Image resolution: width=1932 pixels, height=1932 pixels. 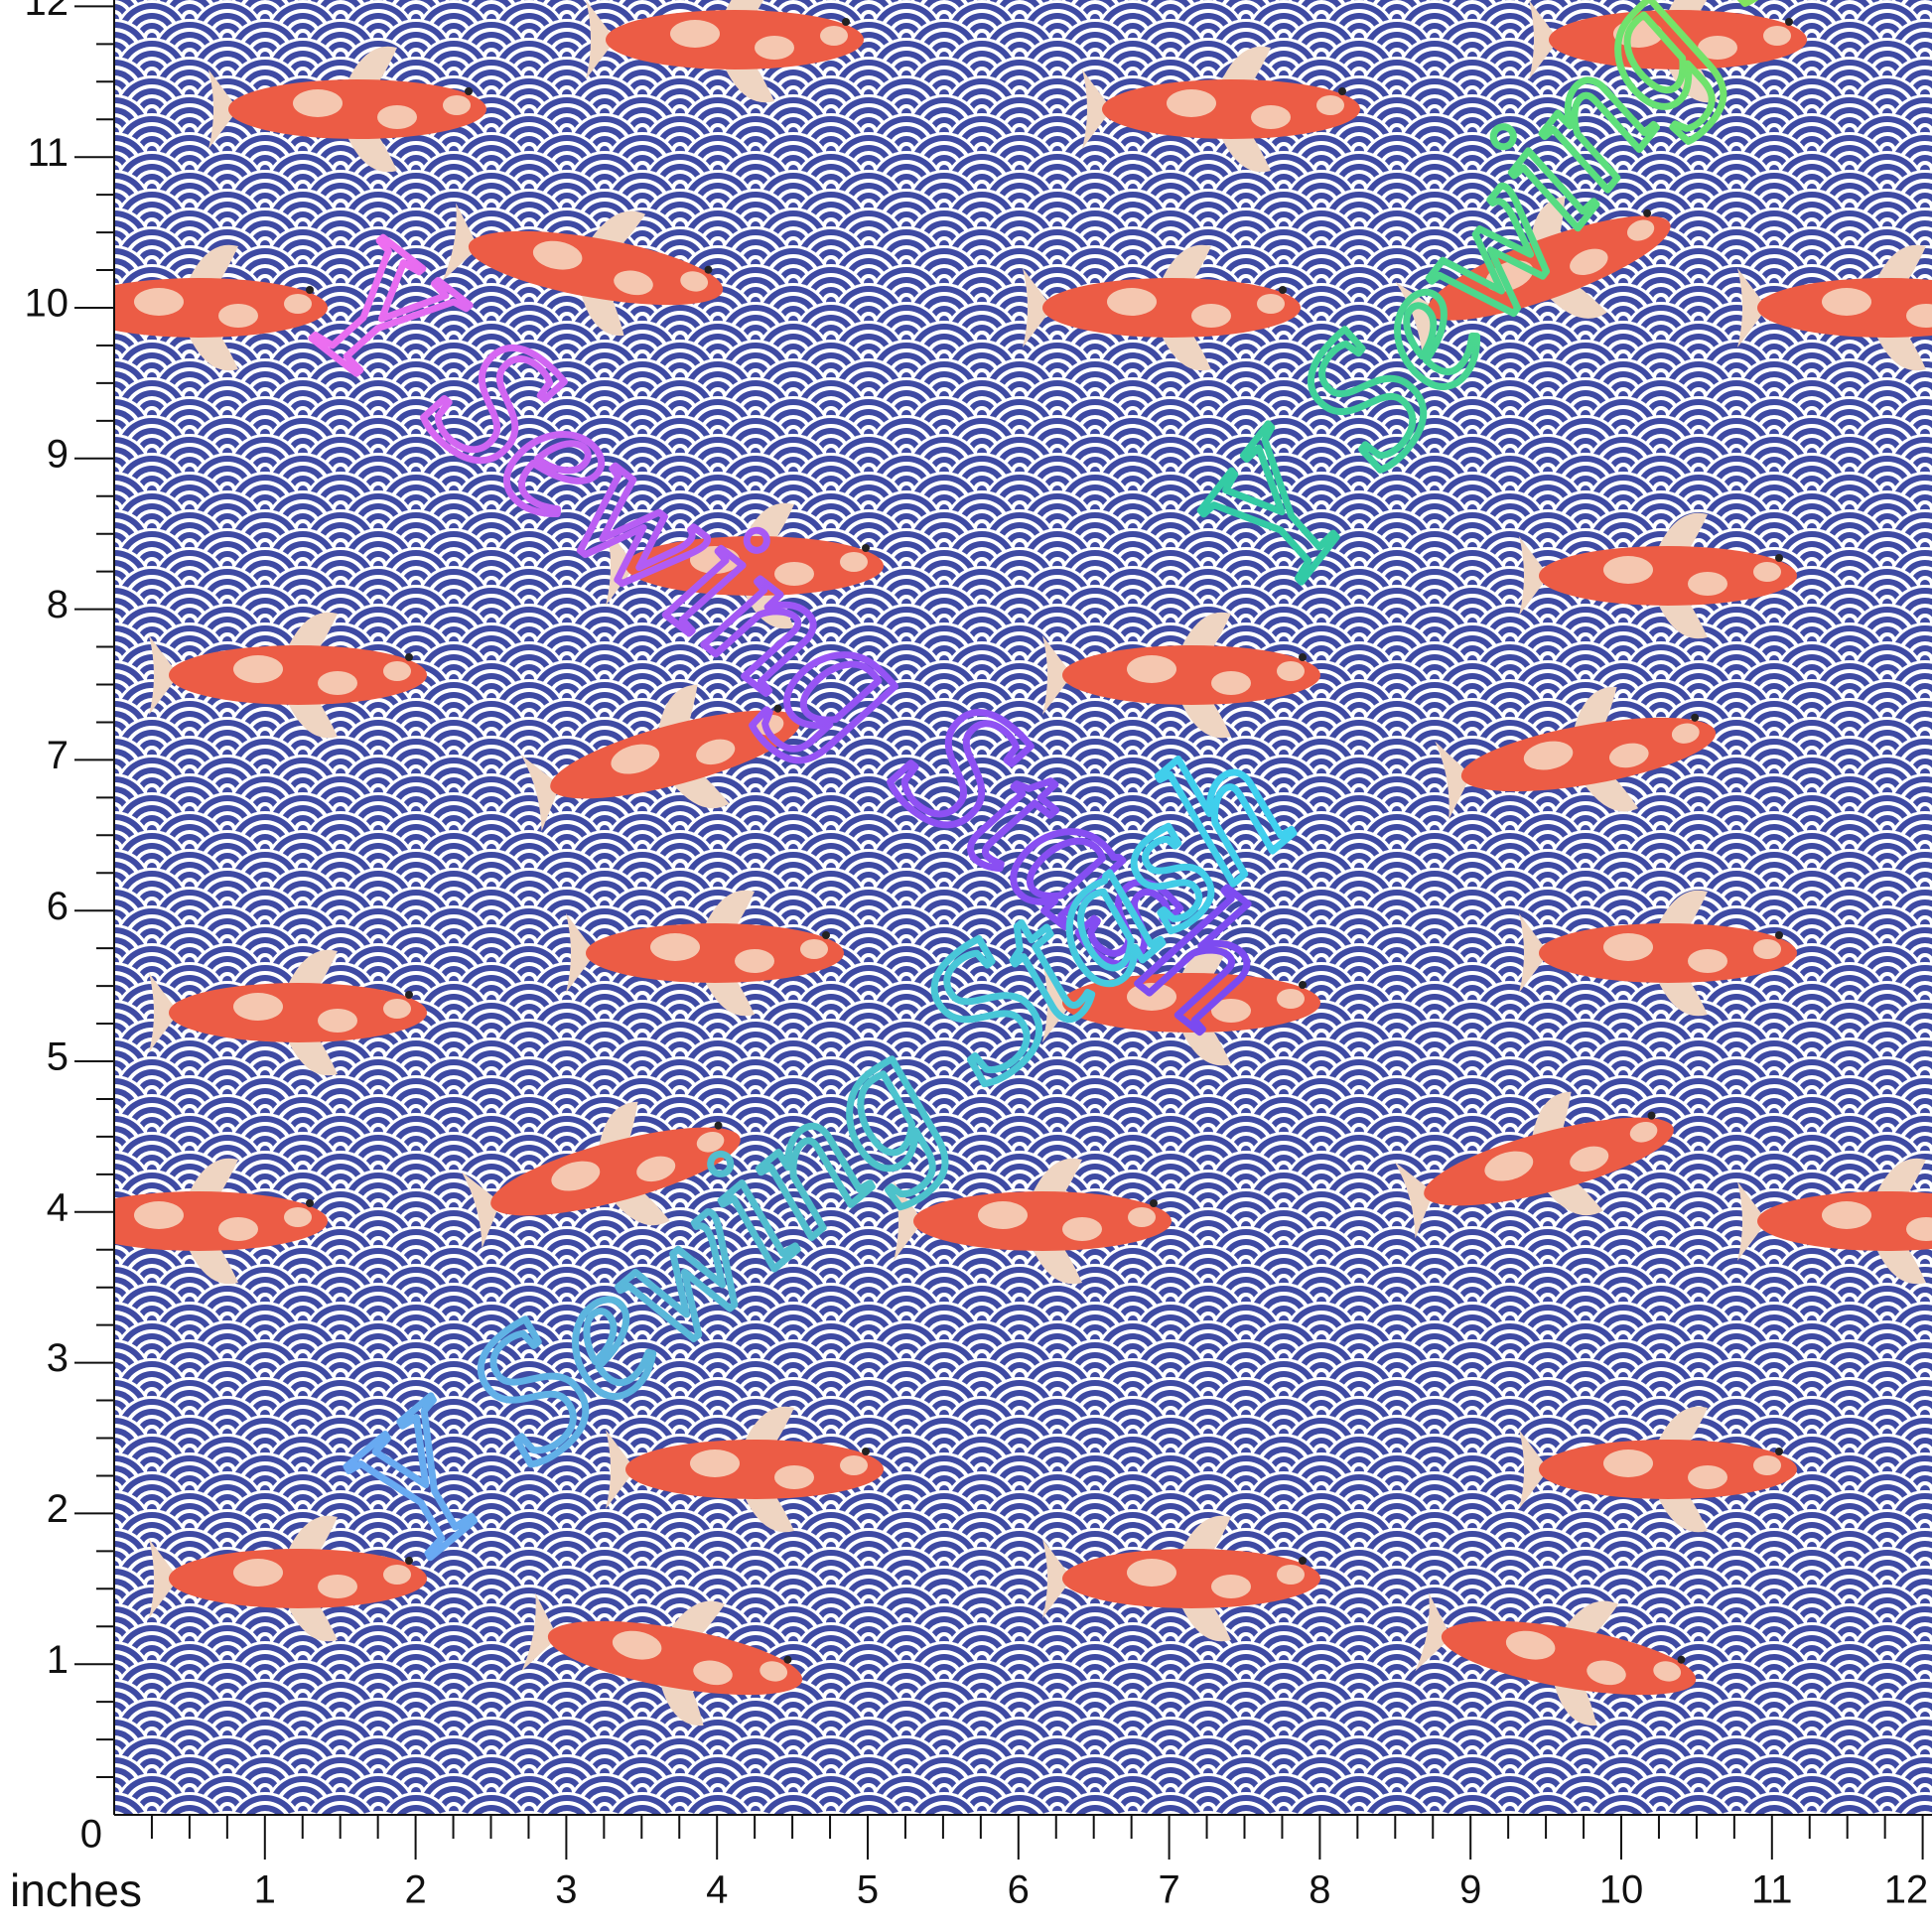 I want to click on y-tick-label: 5, so click(x=58, y=1057).